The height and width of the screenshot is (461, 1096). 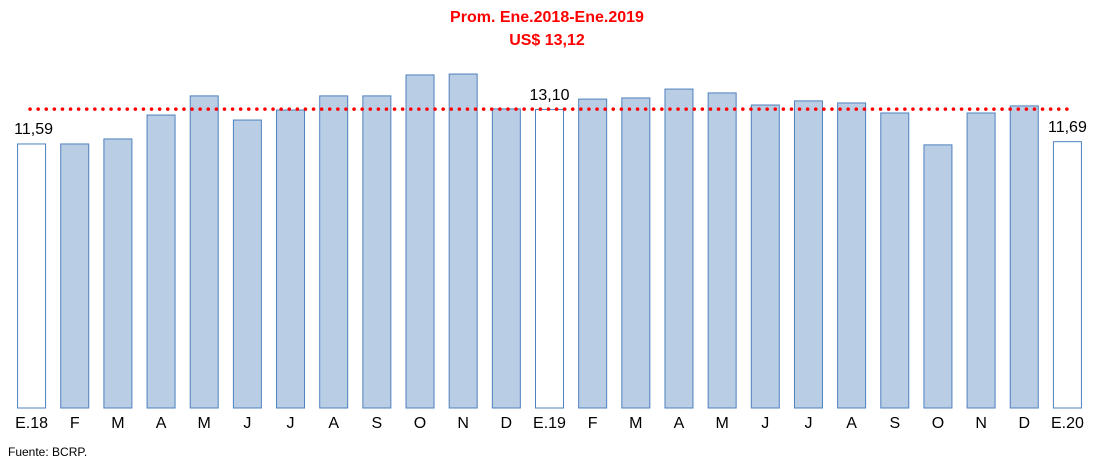 I want to click on chart-title: Prom. Ene.2018-Ene.2019, so click(x=547, y=17).